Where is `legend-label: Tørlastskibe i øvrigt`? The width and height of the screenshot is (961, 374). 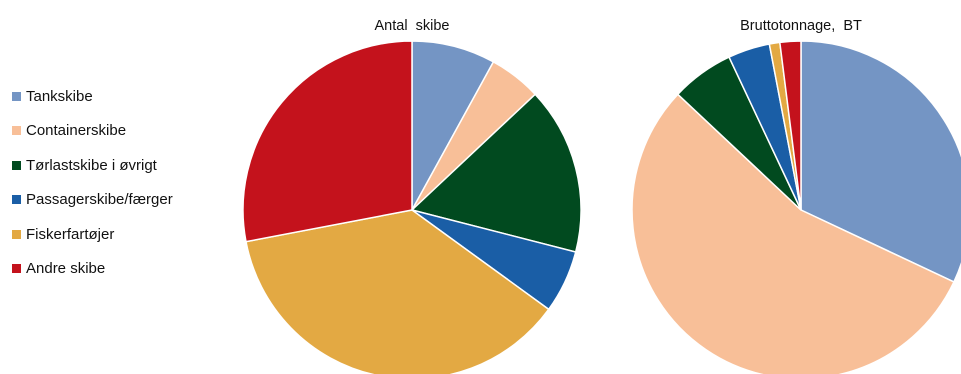
legend-label: Tørlastskibe i øvrigt is located at coordinates (91, 165).